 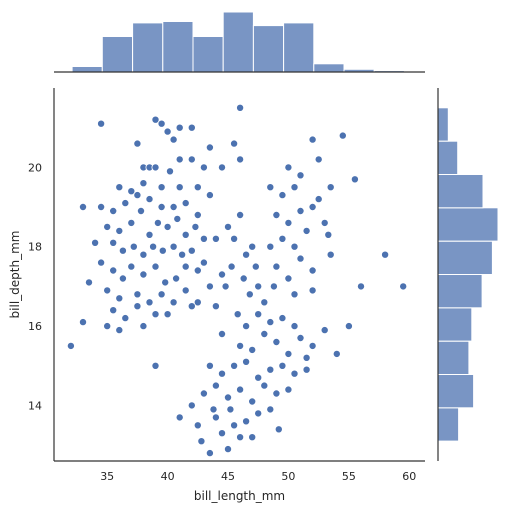 What do you see at coordinates (107, 476) in the screenshot?
I see `x-tick-label: 35` at bounding box center [107, 476].